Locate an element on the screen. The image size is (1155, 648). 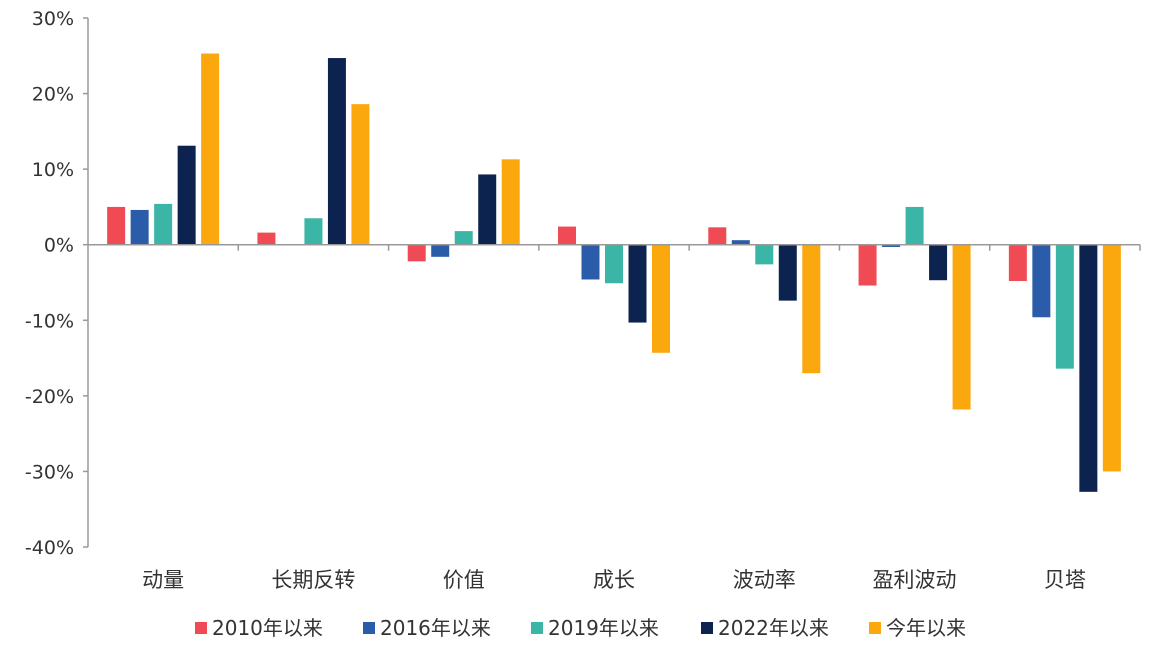
category-label: 长期反转 is located at coordinates (313, 580).